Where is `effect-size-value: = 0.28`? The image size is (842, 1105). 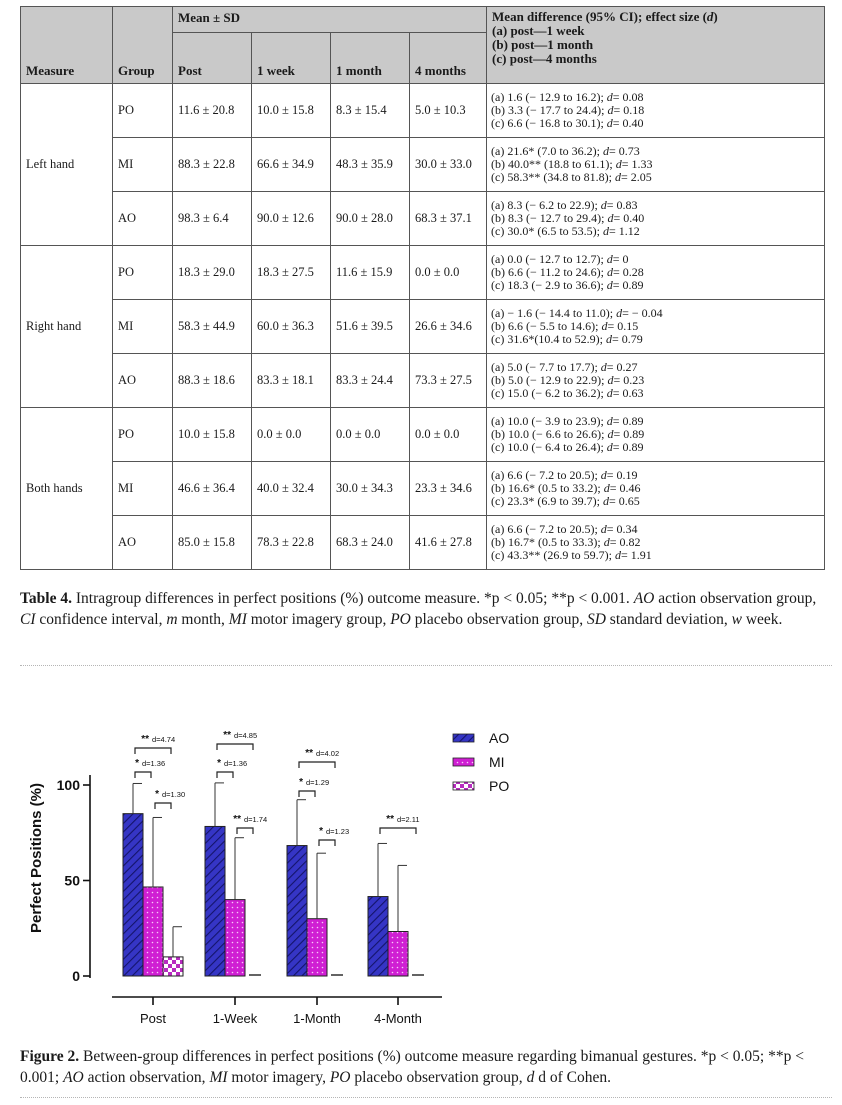 effect-size-value: = 0.28 is located at coordinates (628, 271).